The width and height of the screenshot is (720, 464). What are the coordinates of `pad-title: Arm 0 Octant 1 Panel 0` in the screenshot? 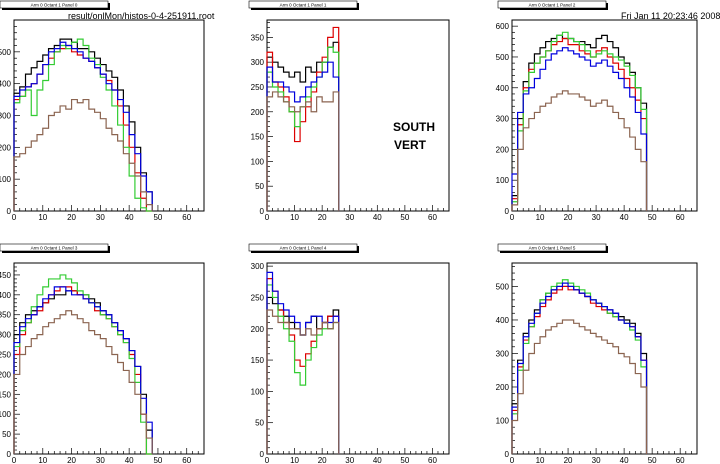 It's located at (54, 5).